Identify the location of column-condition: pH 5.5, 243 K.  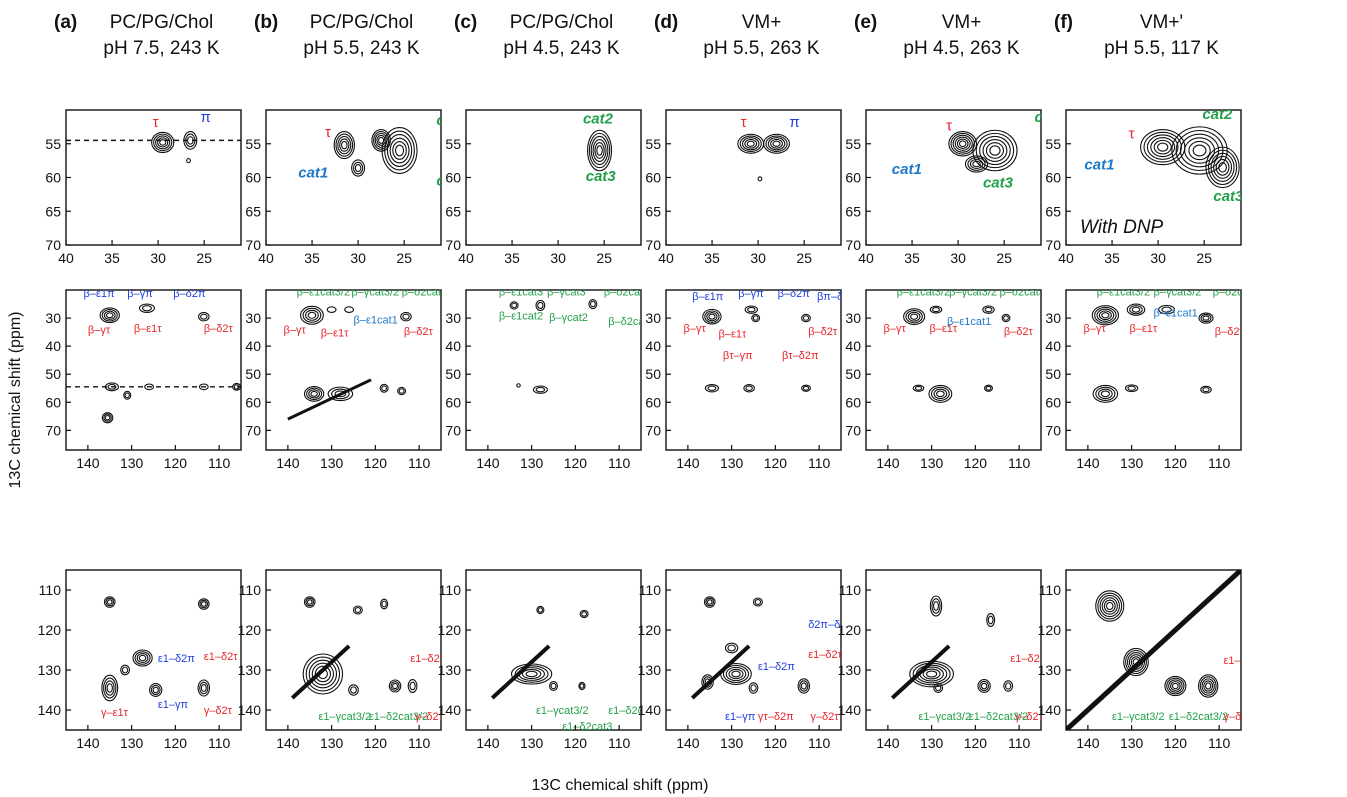
(361, 48).